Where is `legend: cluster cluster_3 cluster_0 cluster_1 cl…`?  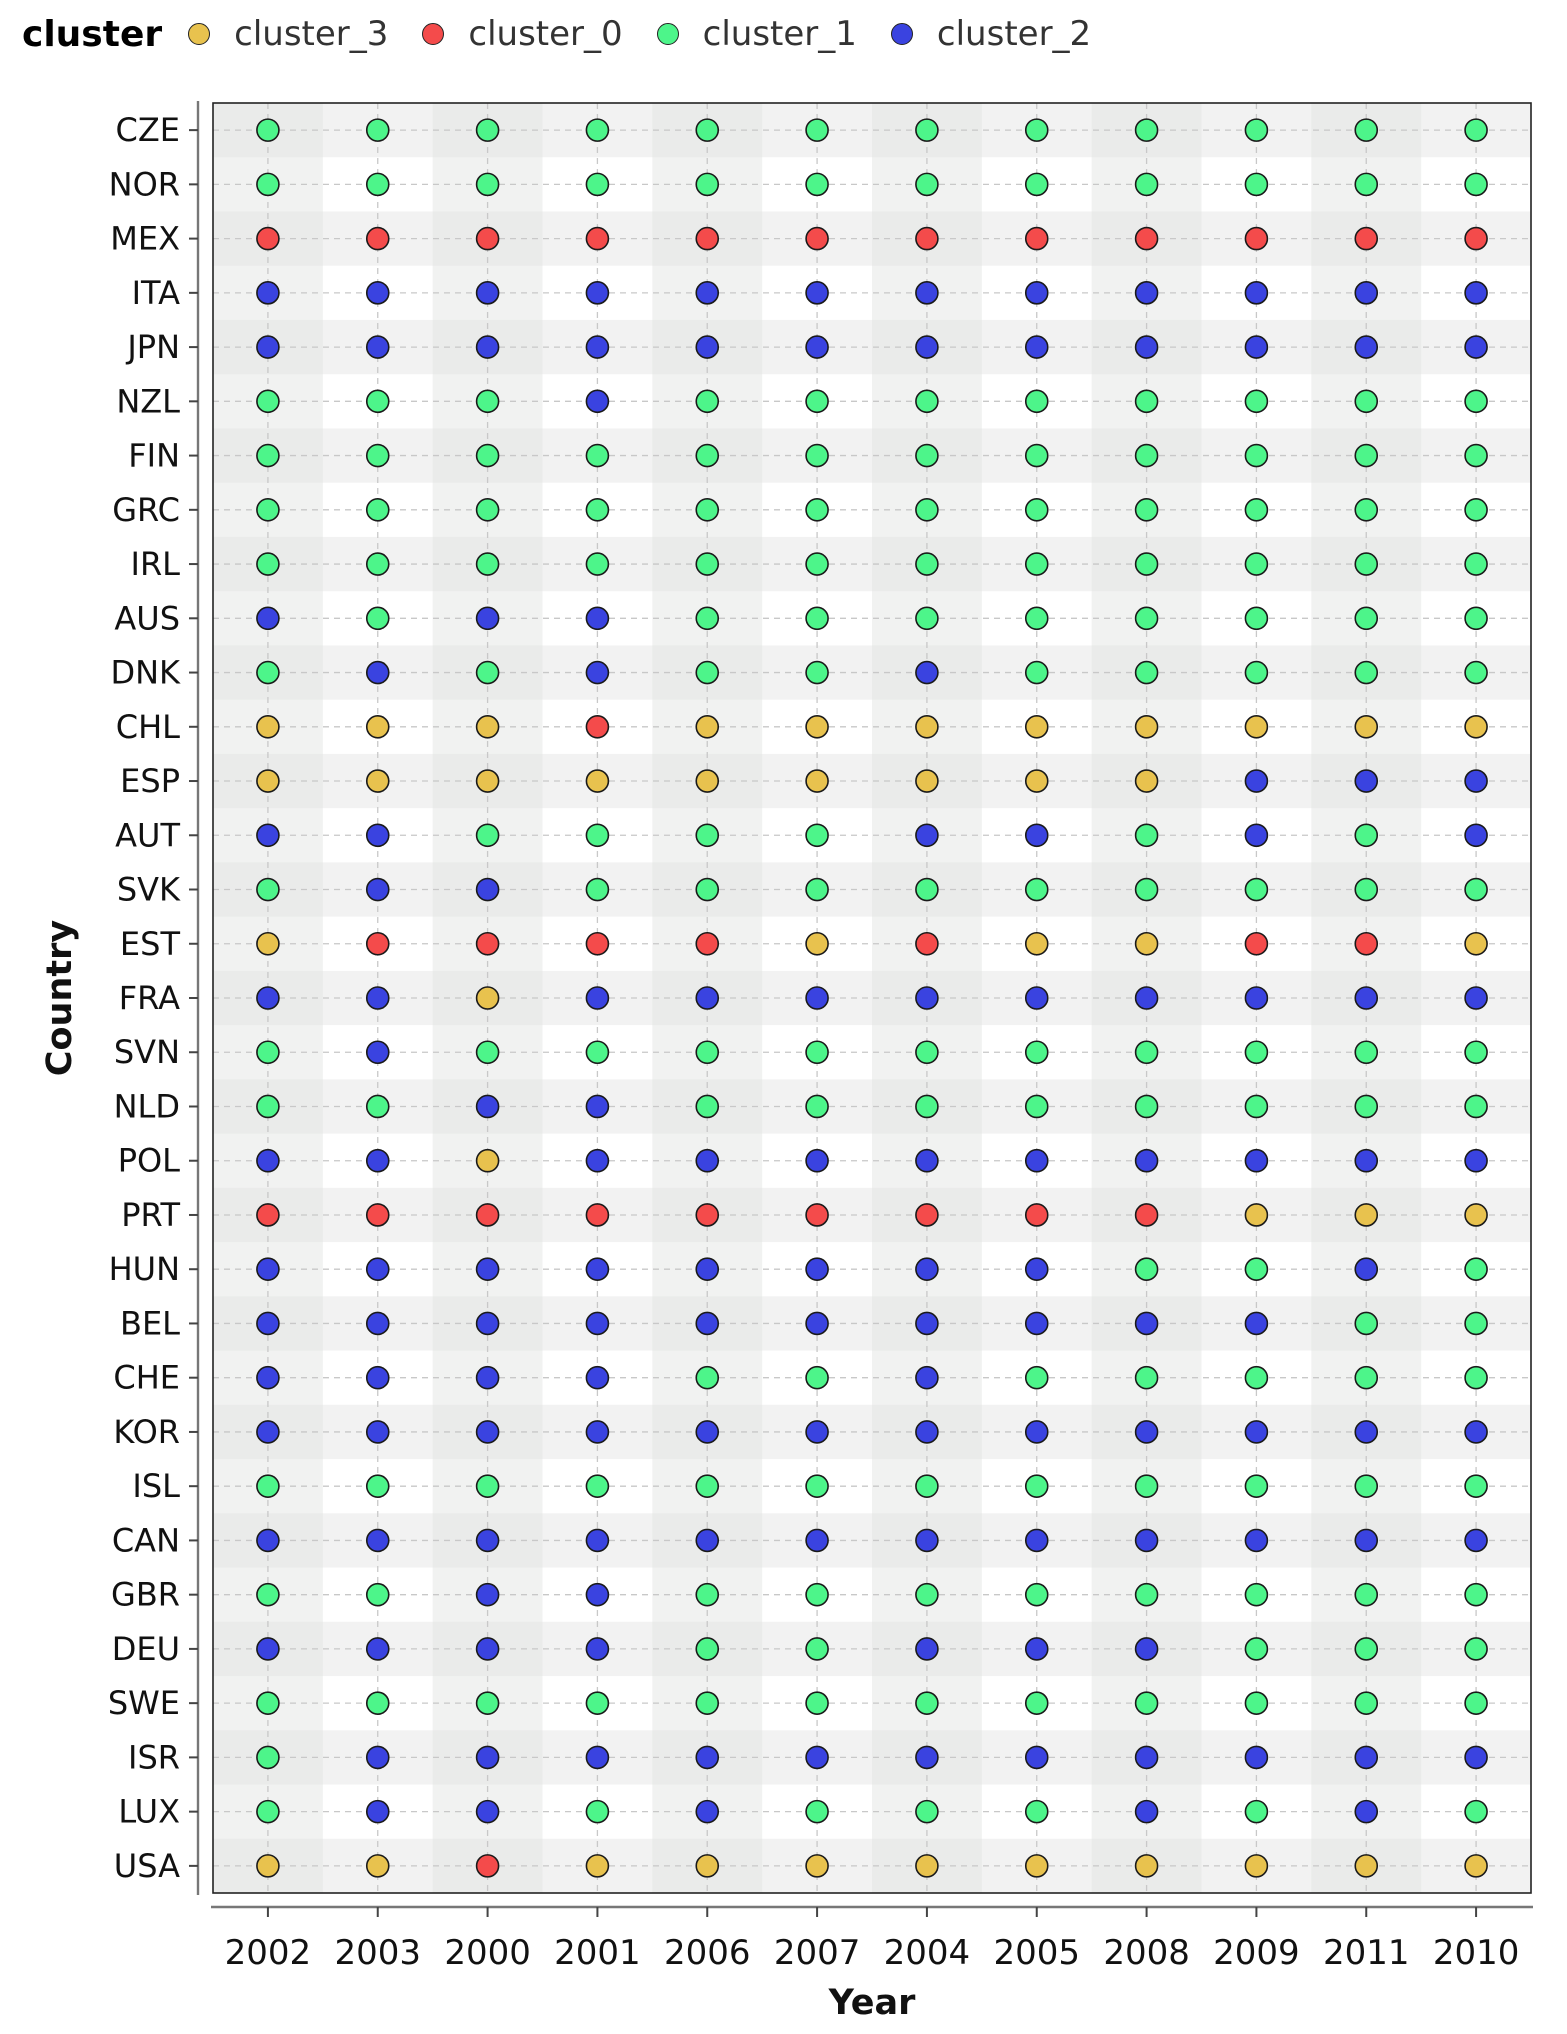 legend: cluster cluster_3 cluster_0 cluster_1 cl… is located at coordinates (573, 34).